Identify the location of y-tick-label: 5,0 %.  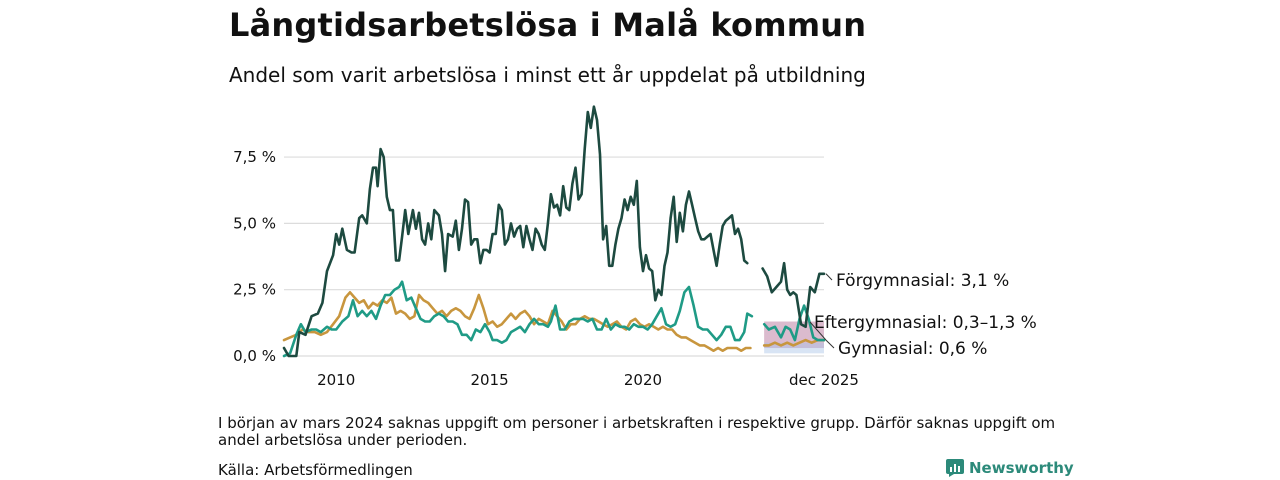
(254, 223).